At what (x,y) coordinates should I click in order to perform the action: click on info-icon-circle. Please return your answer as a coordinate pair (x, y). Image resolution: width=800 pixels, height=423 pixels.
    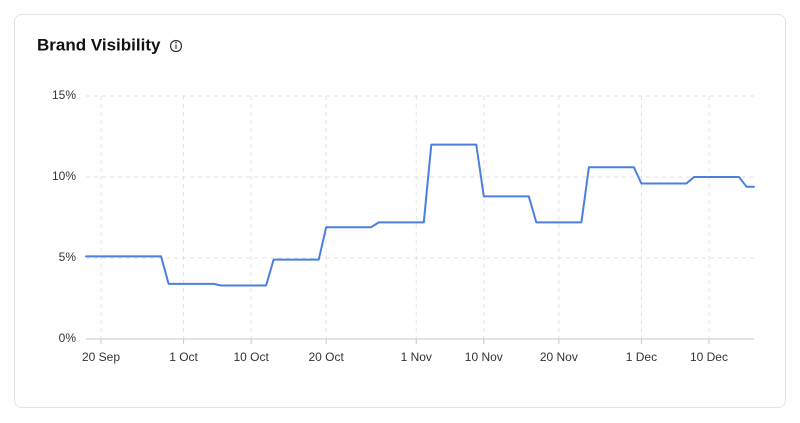
    Looking at the image, I should click on (176, 46).